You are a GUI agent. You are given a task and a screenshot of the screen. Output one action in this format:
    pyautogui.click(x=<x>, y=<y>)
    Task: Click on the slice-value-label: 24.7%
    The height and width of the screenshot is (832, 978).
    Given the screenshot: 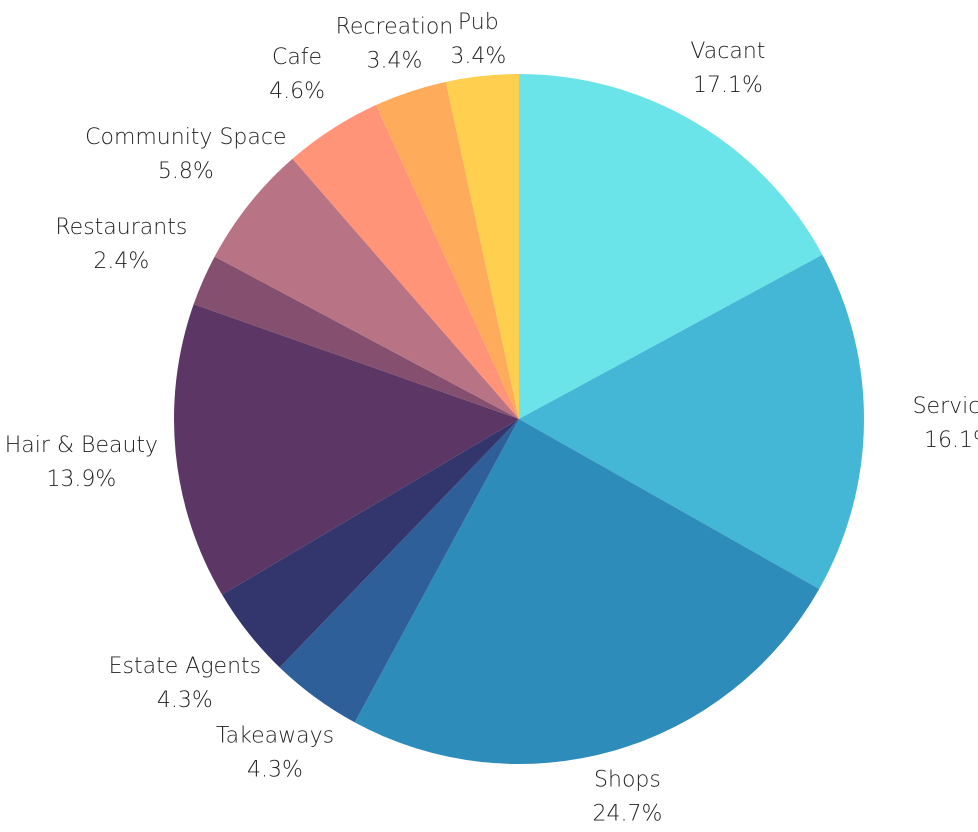 What is the action you would take?
    pyautogui.click(x=627, y=814)
    